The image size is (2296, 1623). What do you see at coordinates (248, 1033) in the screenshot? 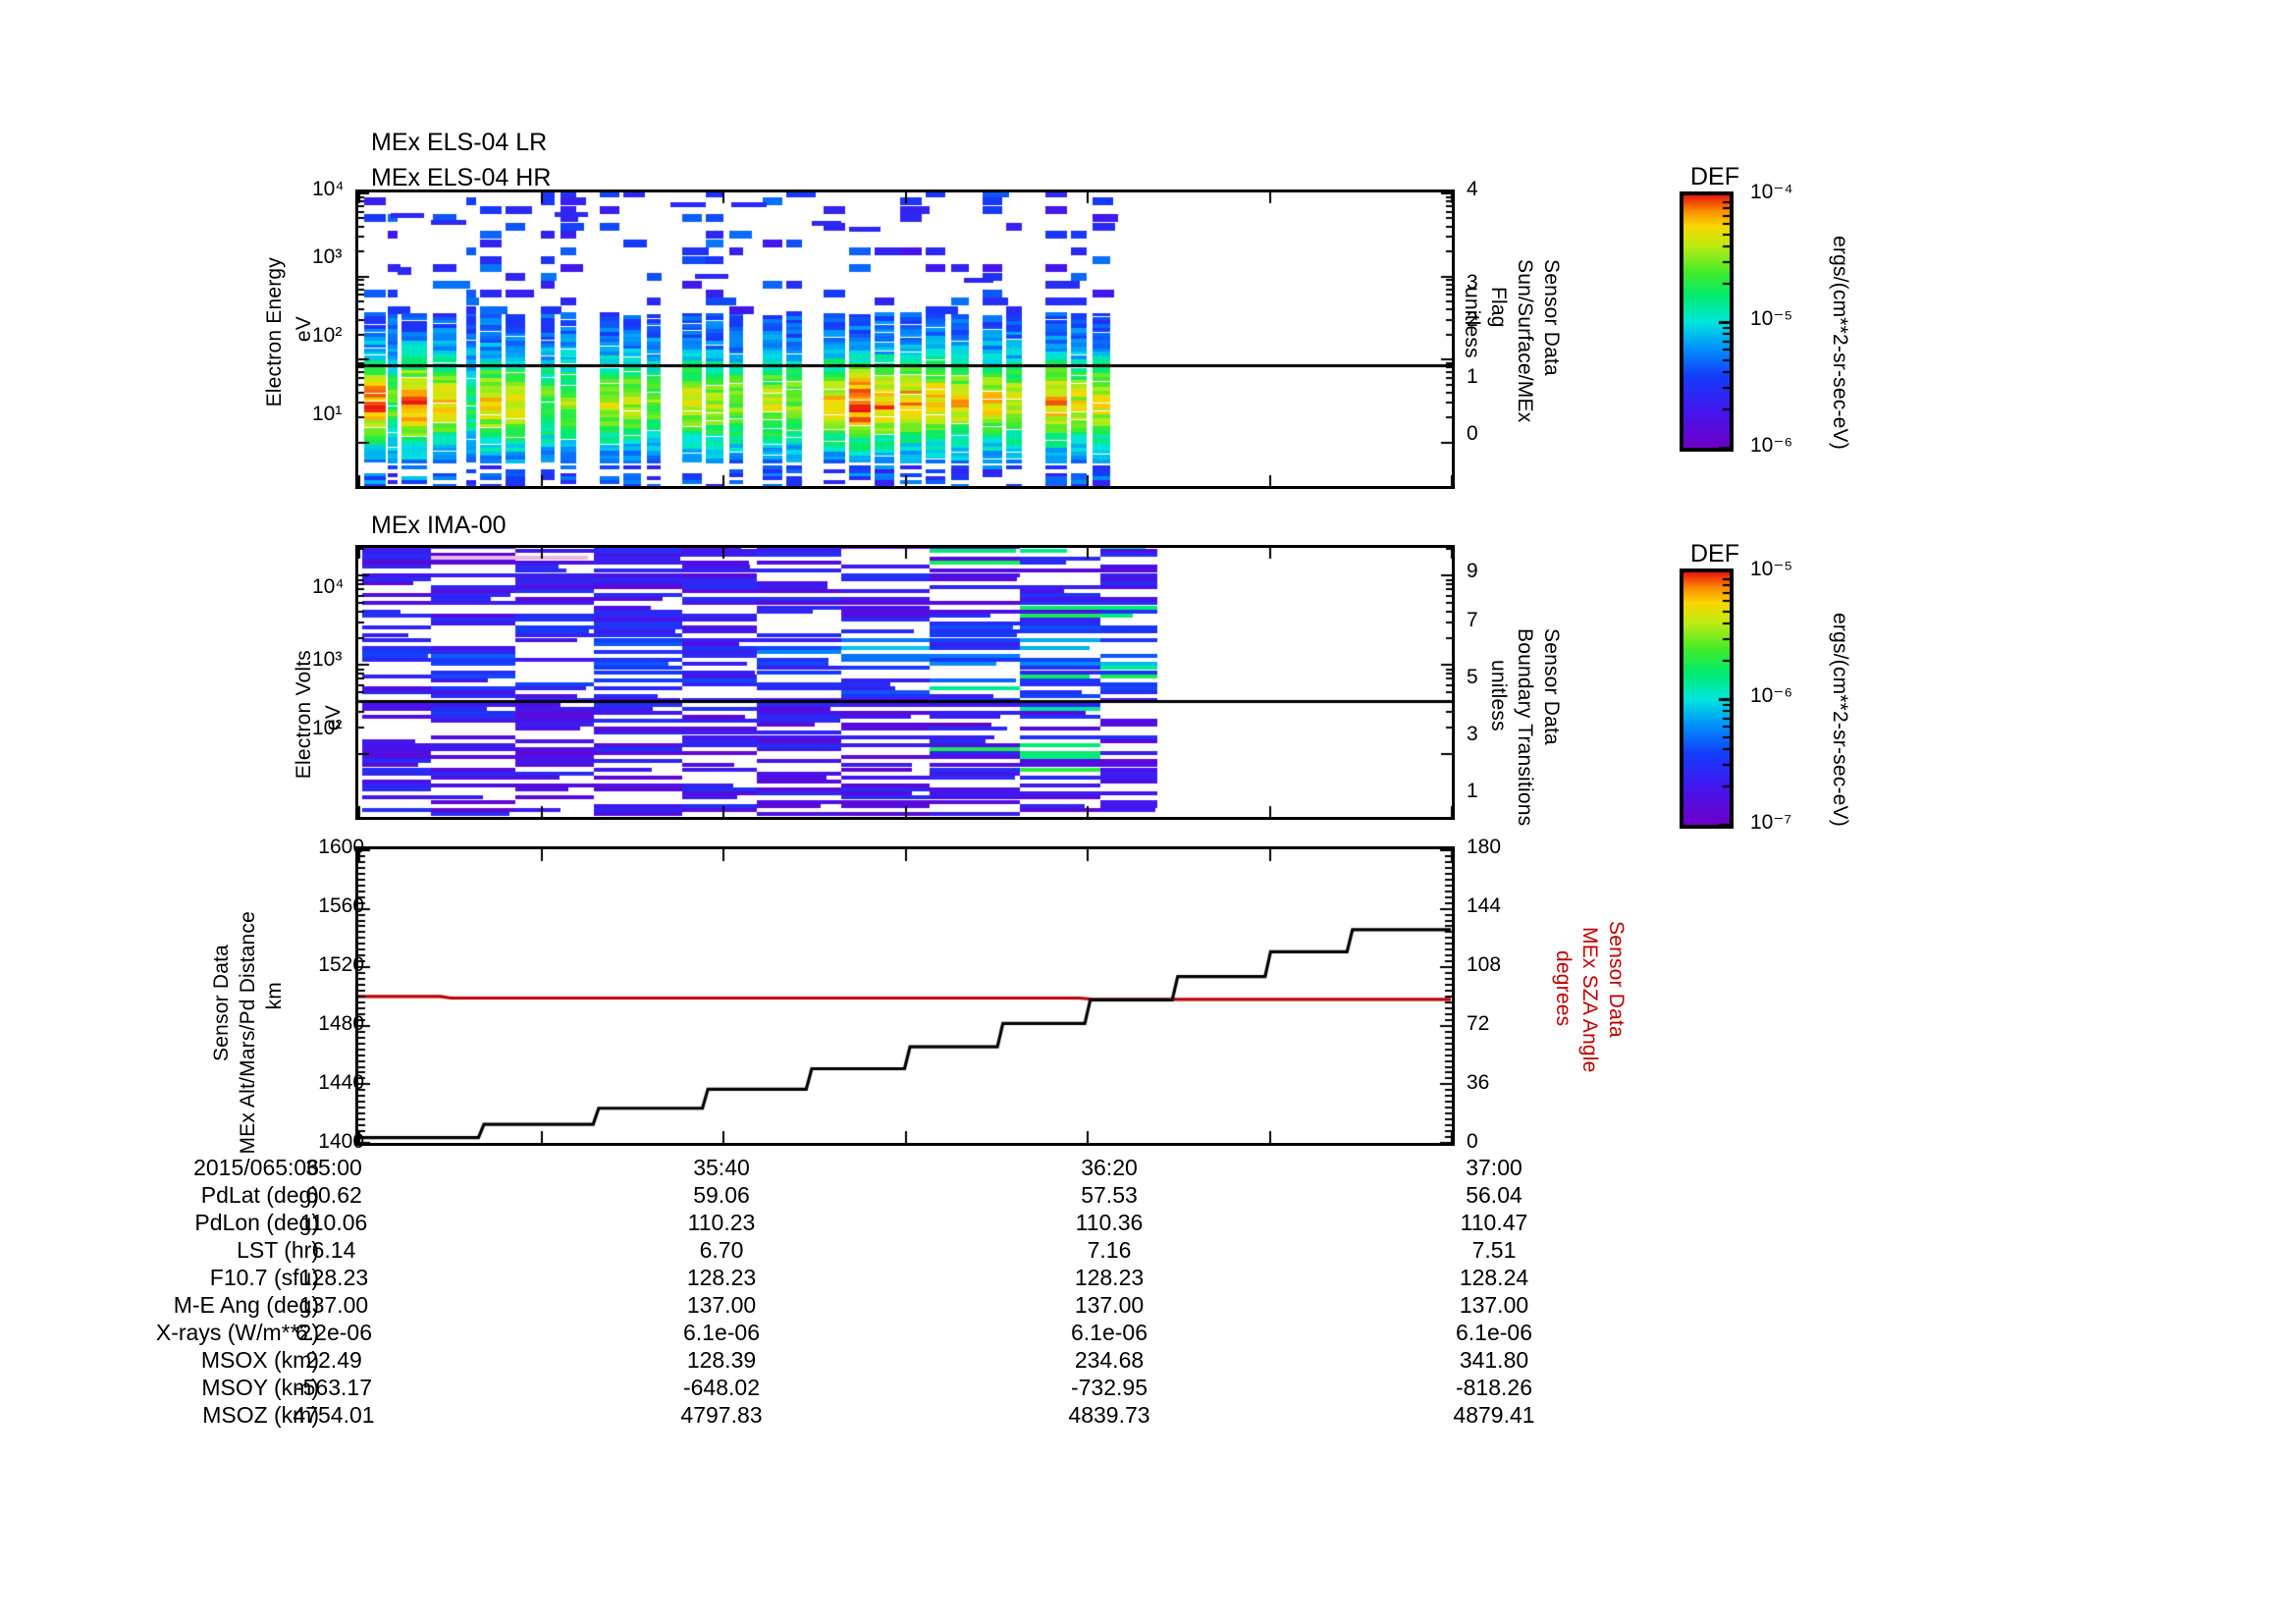
I see `panel3-left-axis-label-l2: MEx Alt/Mars/Pd Distance` at bounding box center [248, 1033].